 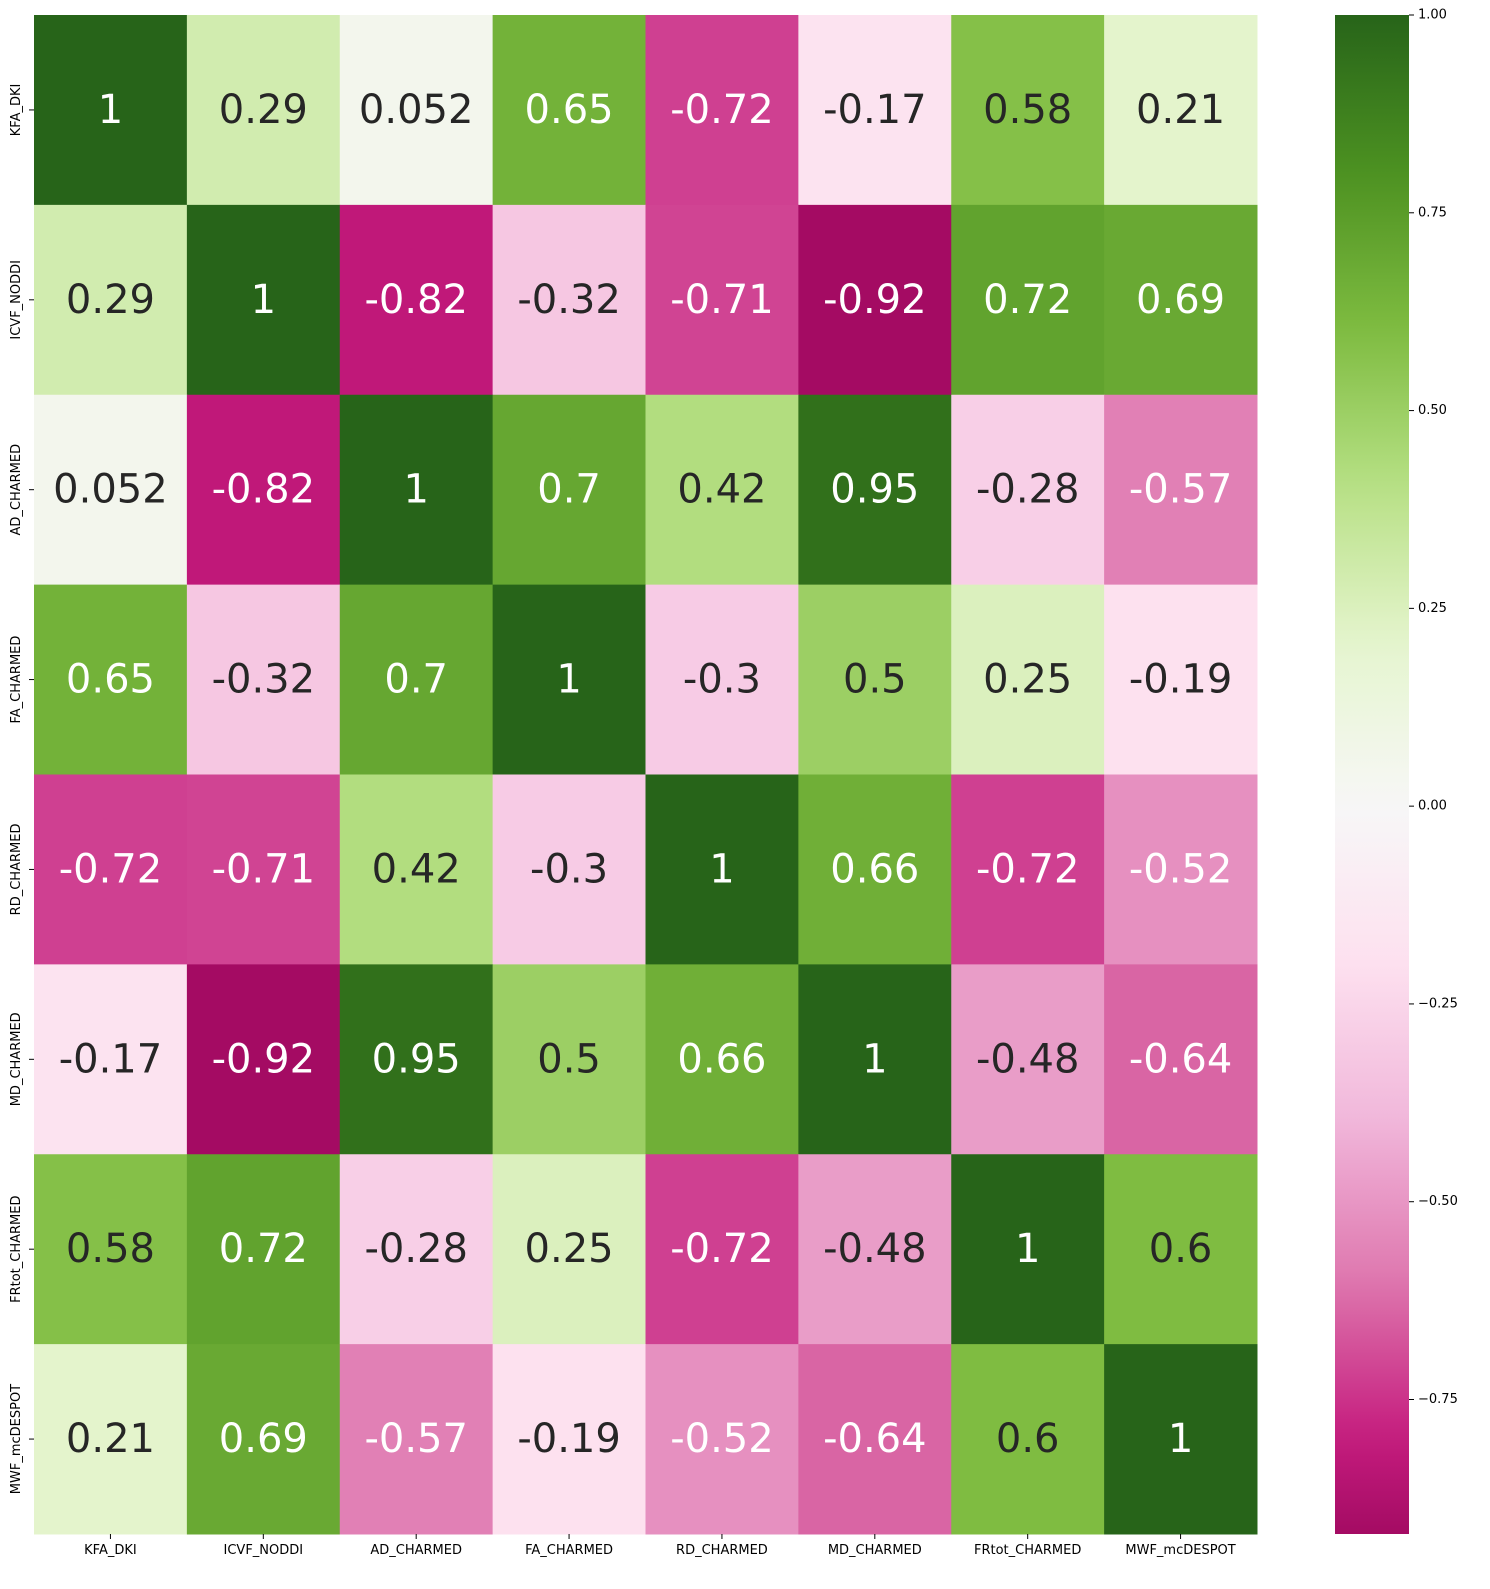 I want to click on x-tick-label: KFA_DKI, so click(x=110, y=1550).